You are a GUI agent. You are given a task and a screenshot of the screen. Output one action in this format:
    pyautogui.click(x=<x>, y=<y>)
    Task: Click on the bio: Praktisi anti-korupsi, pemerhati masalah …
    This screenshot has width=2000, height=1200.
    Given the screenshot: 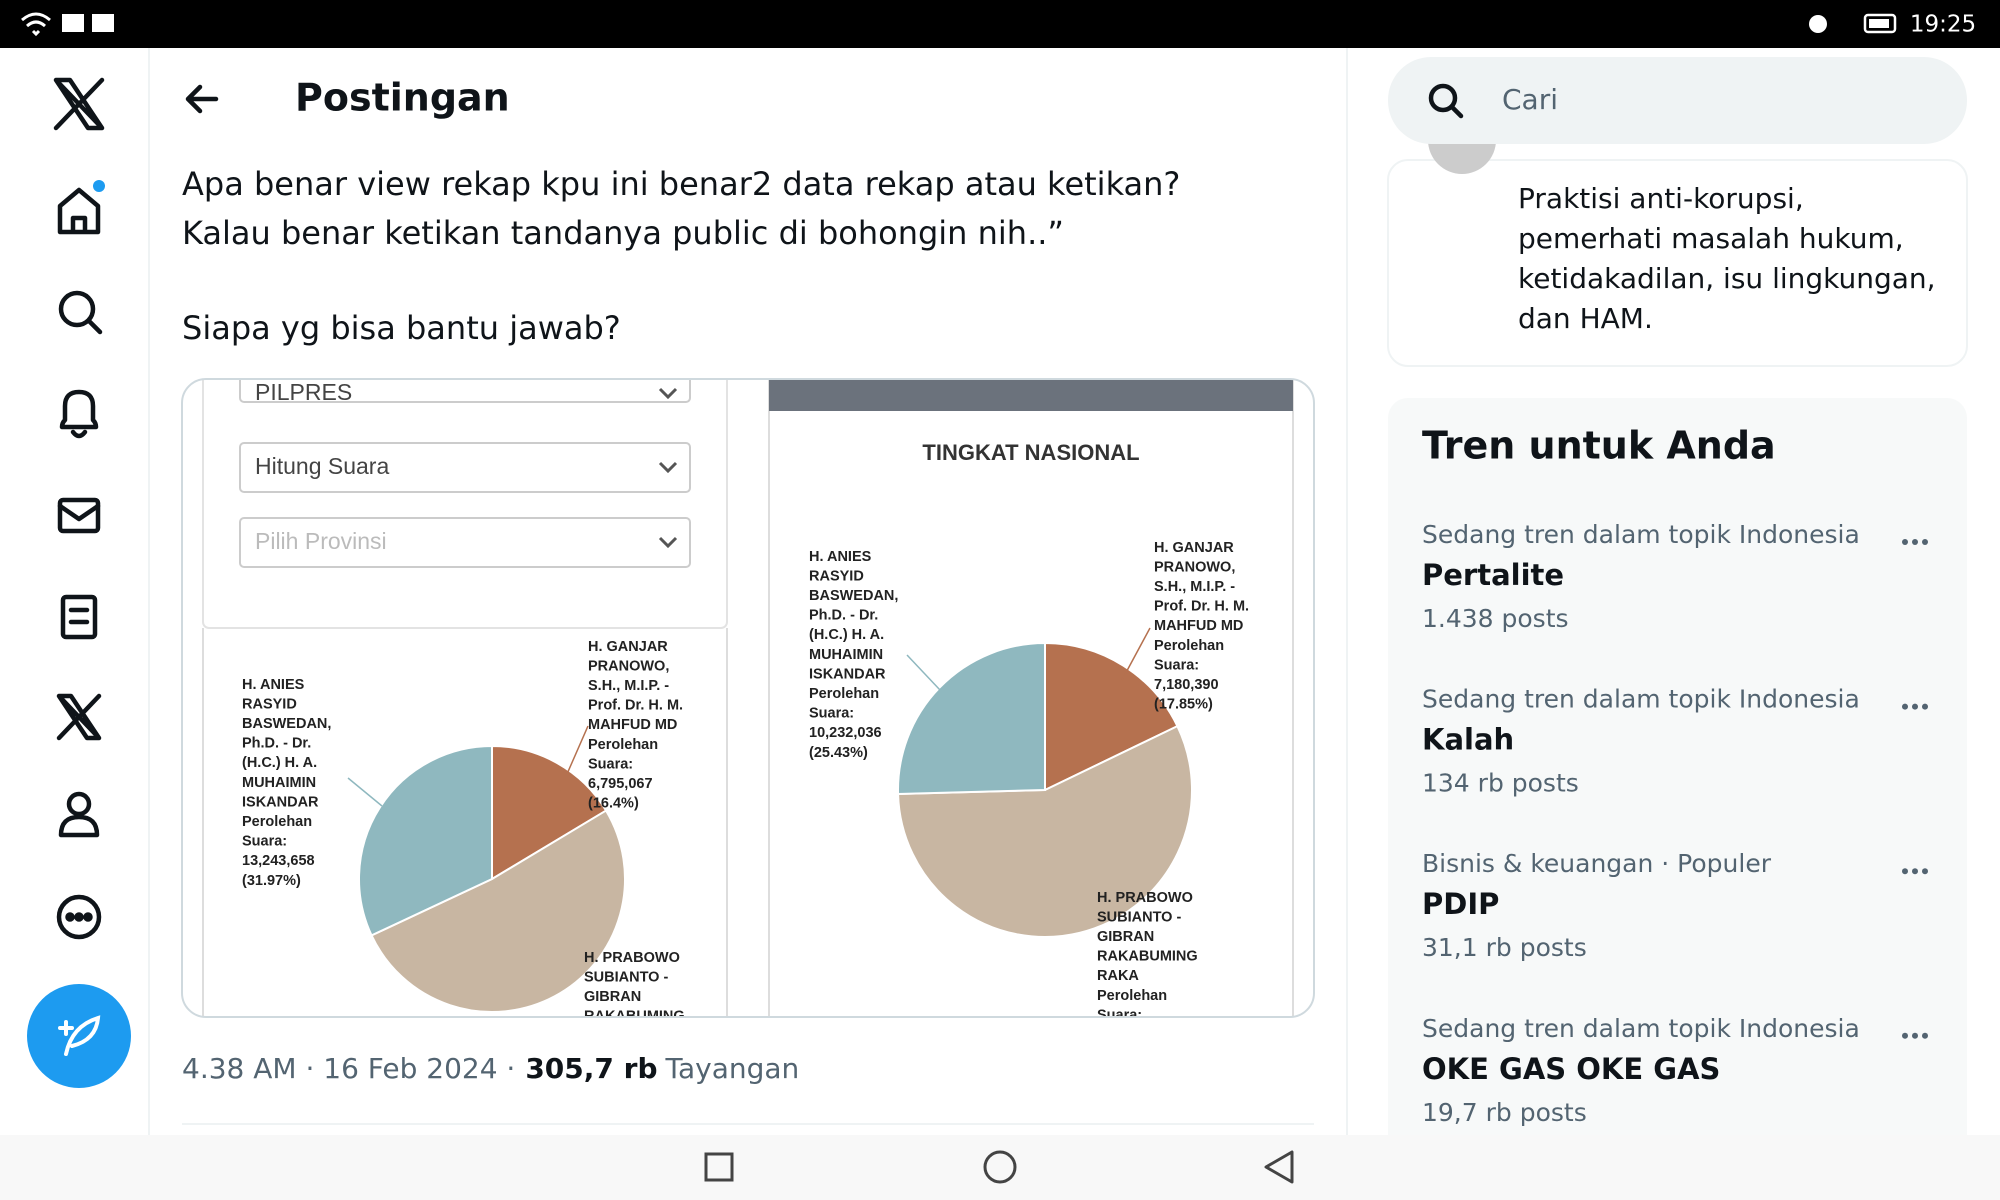 What is the action you would take?
    pyautogui.click(x=1727, y=258)
    